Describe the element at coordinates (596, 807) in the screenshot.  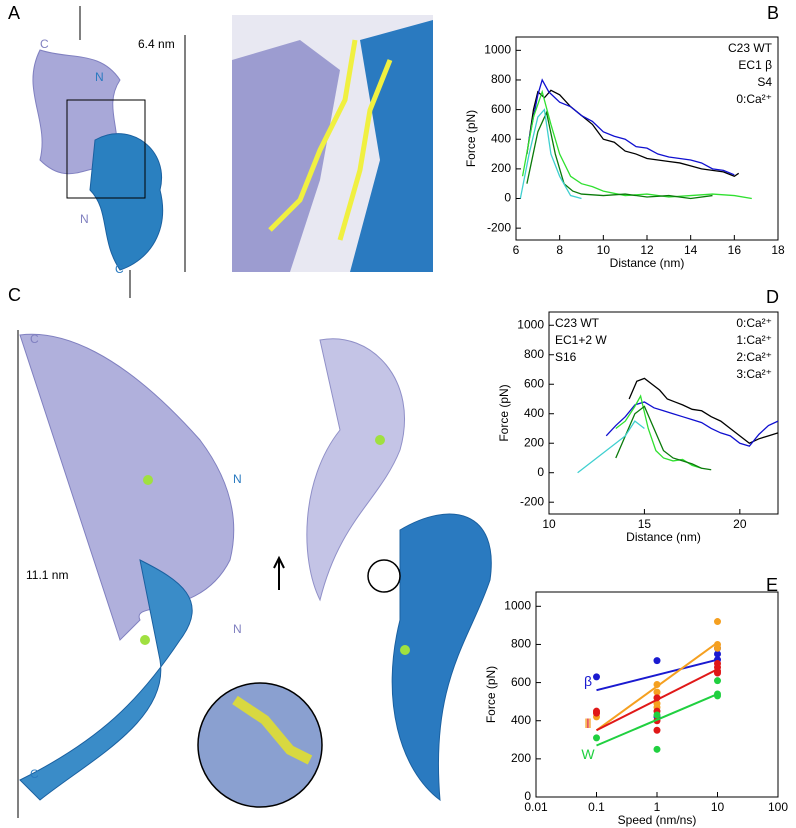
I see `x-tick-label: 0.1` at that location.